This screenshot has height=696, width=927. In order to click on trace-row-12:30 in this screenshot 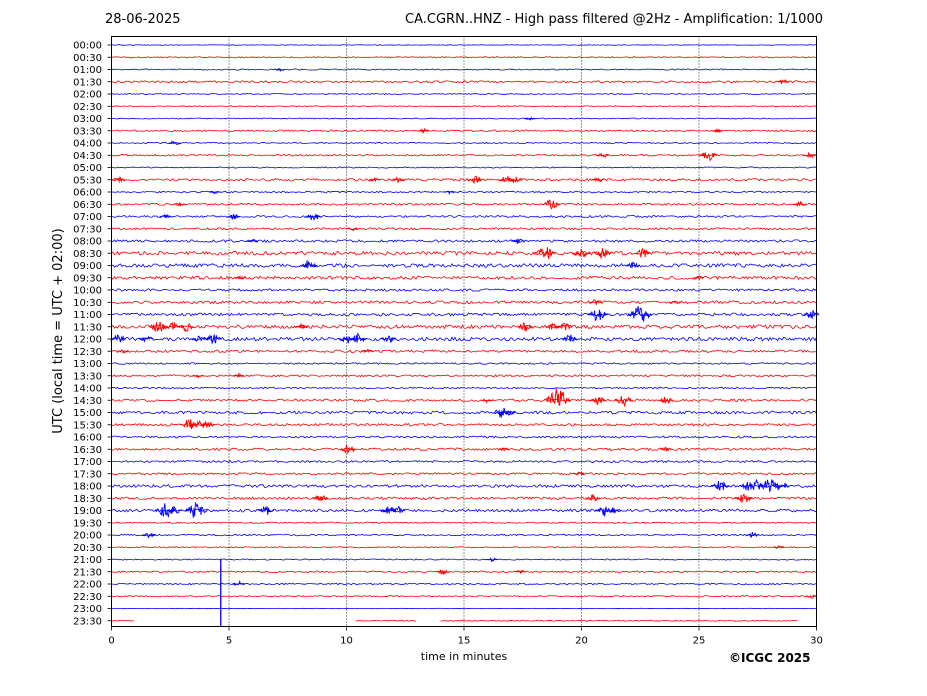, I will do `click(464, 351)`.